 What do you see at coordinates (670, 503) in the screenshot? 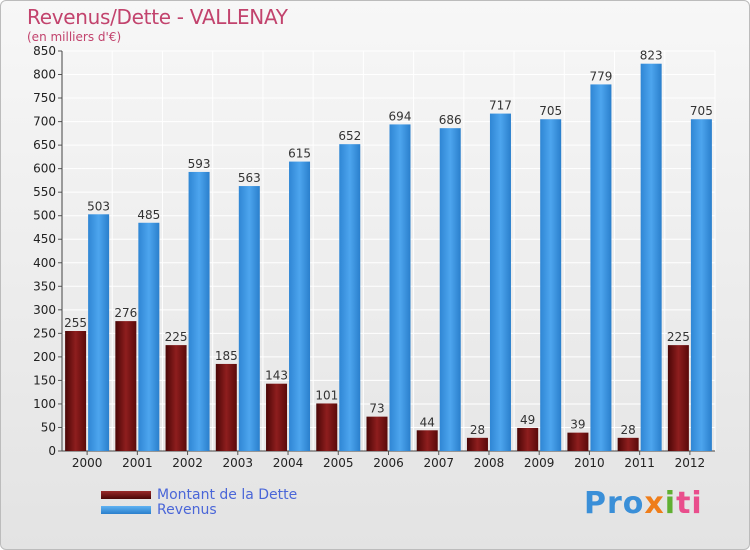
I see `logo-part-3: i` at bounding box center [670, 503].